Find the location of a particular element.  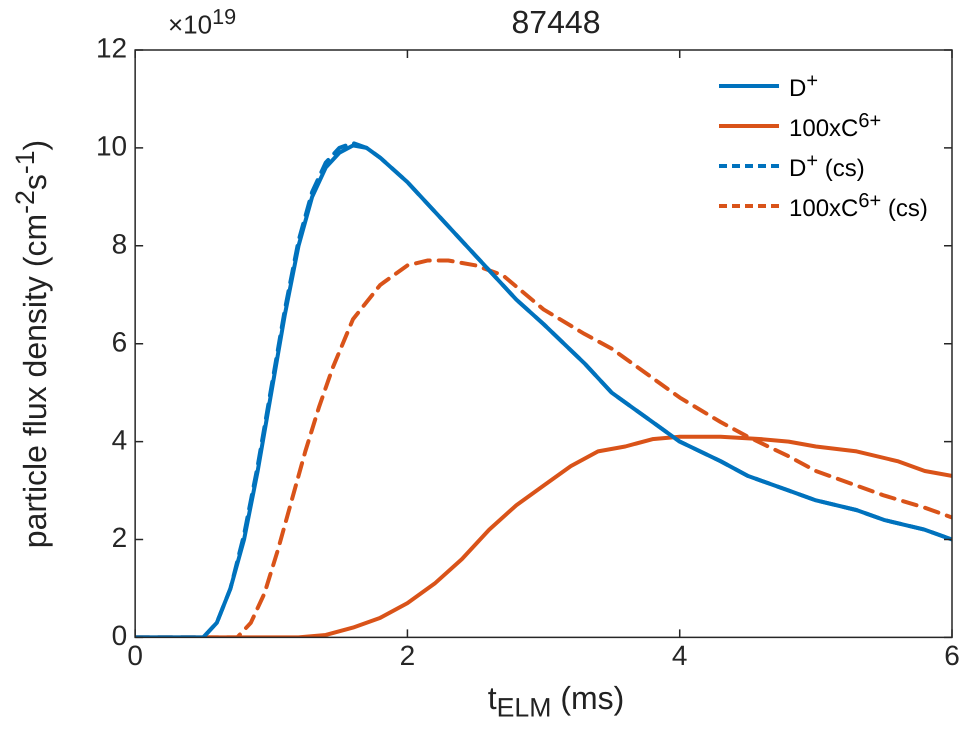

y-tick-label: 2 is located at coordinates (120, 538).